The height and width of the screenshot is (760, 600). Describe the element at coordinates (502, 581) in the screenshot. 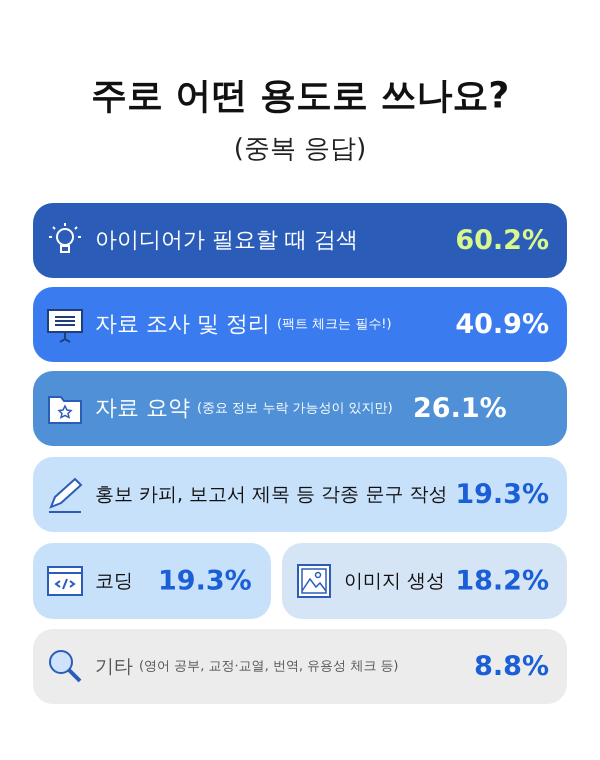

I see `data-label: 18.2%` at that location.